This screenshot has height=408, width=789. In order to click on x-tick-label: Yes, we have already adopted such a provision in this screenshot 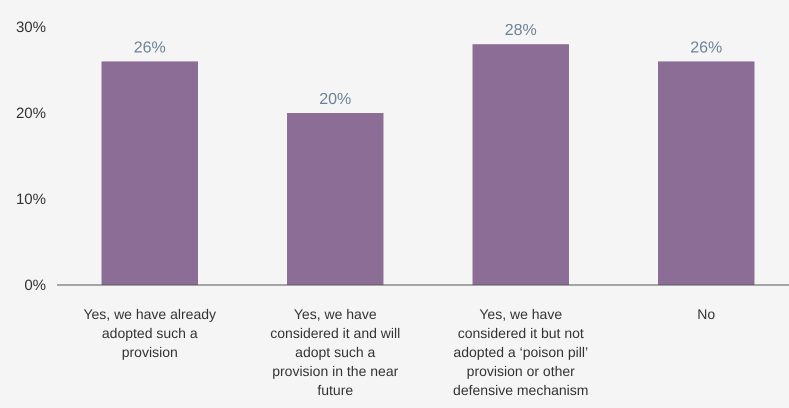, I will do `click(149, 333)`.